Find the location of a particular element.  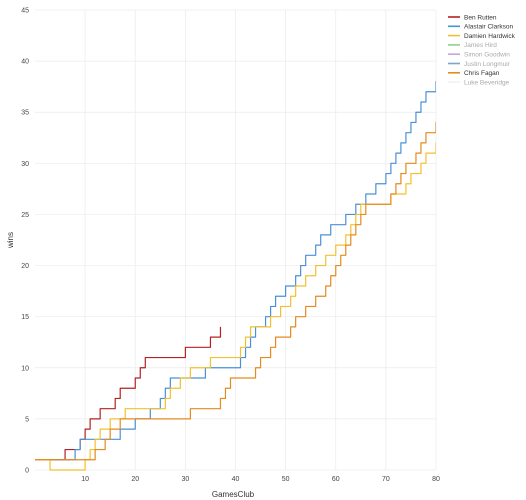

y-tick-label: 10 is located at coordinates (25, 368).